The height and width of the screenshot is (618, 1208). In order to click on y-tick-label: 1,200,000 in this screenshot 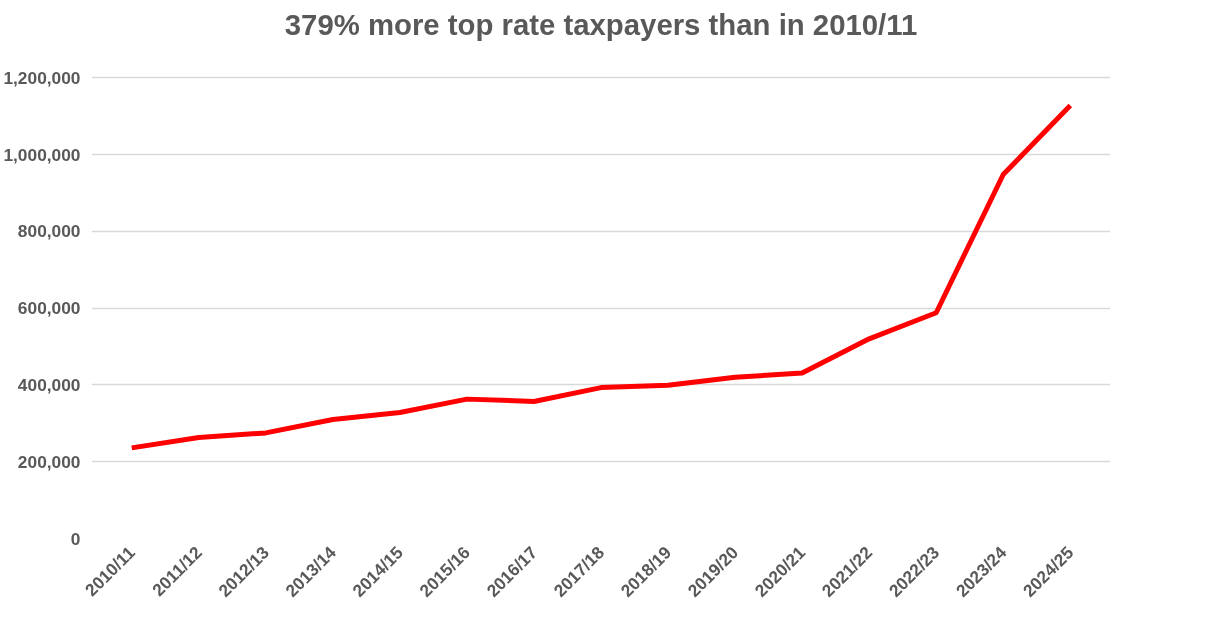, I will do `click(42, 77)`.